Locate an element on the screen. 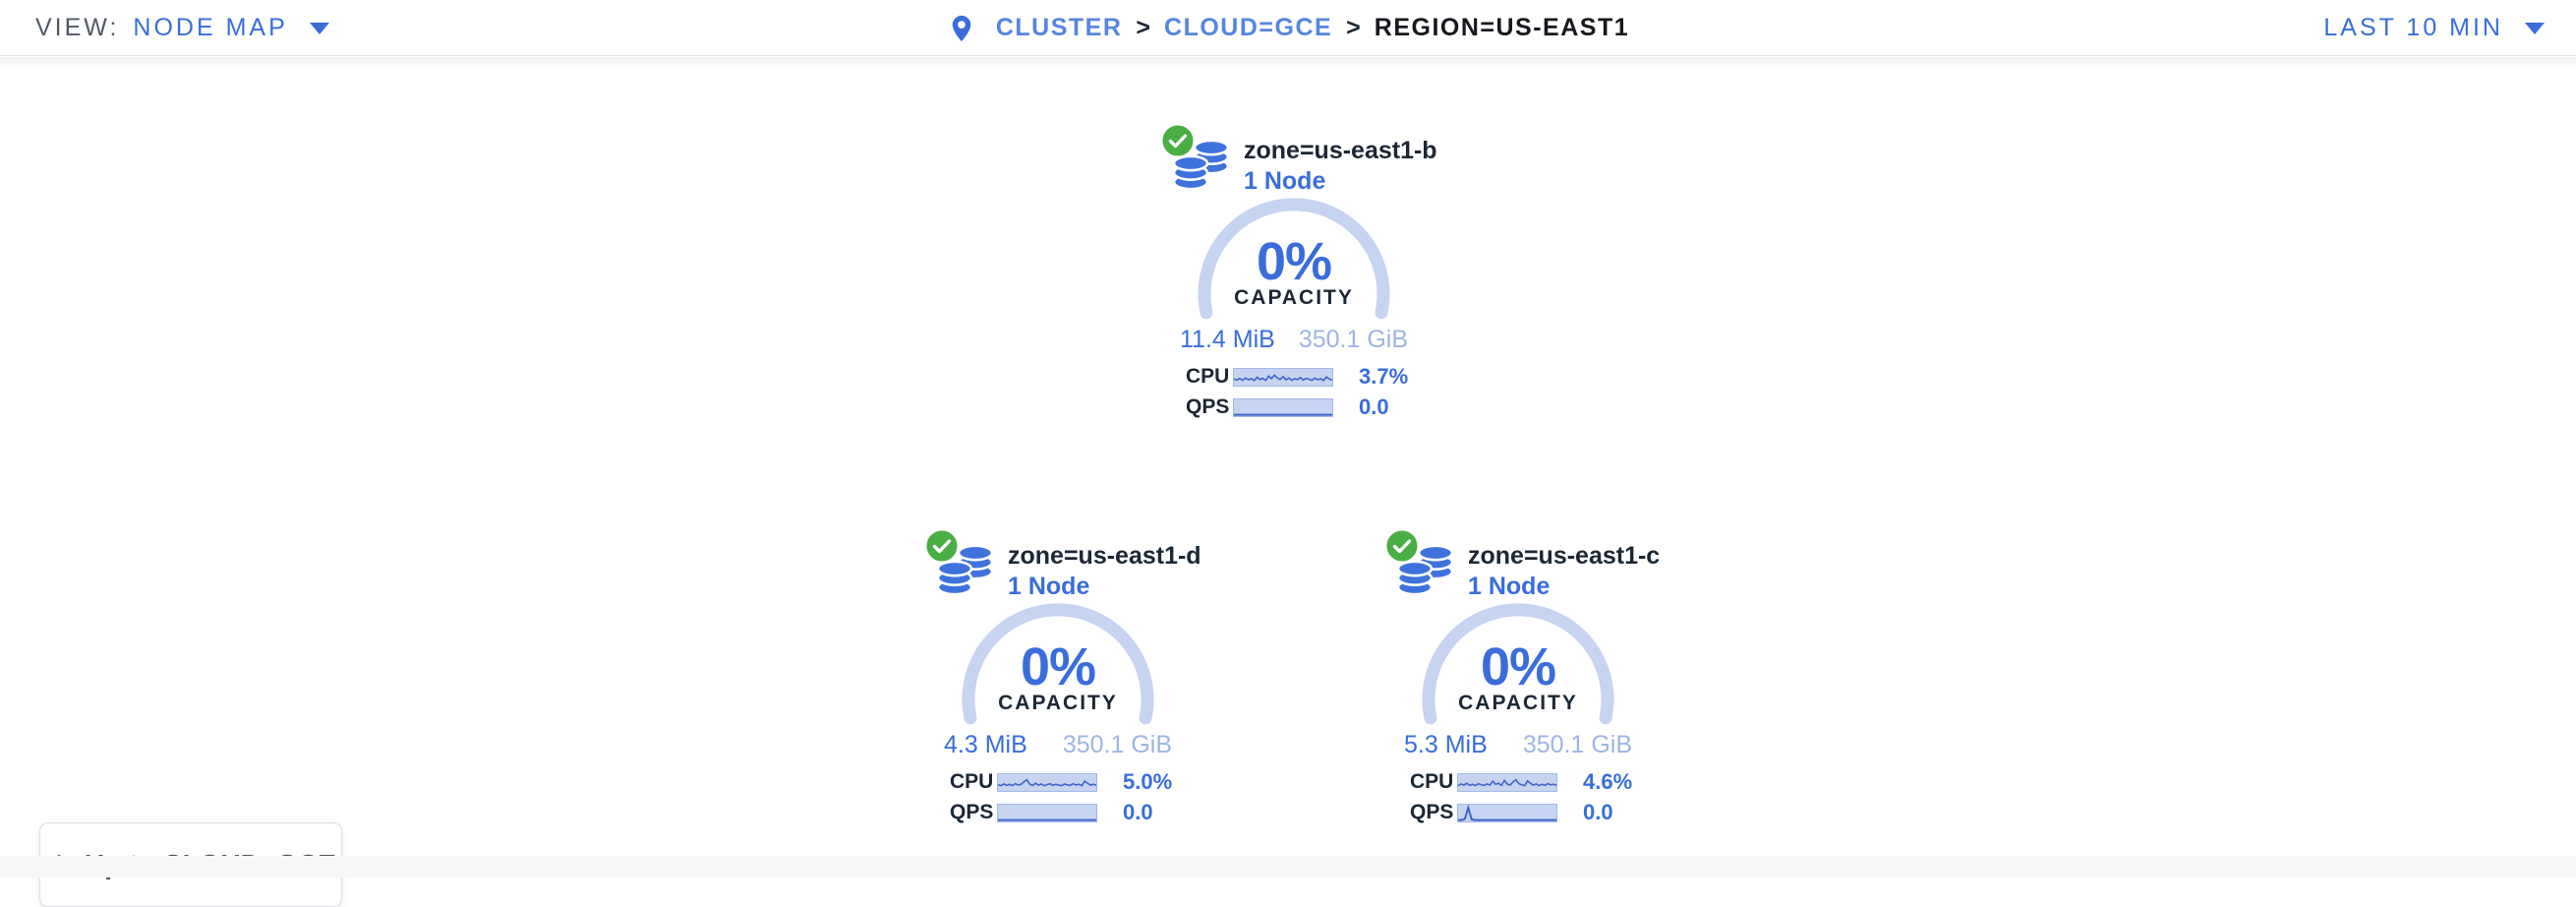  breadcrumb-cluster-link: CLUSTER is located at coordinates (1059, 27).